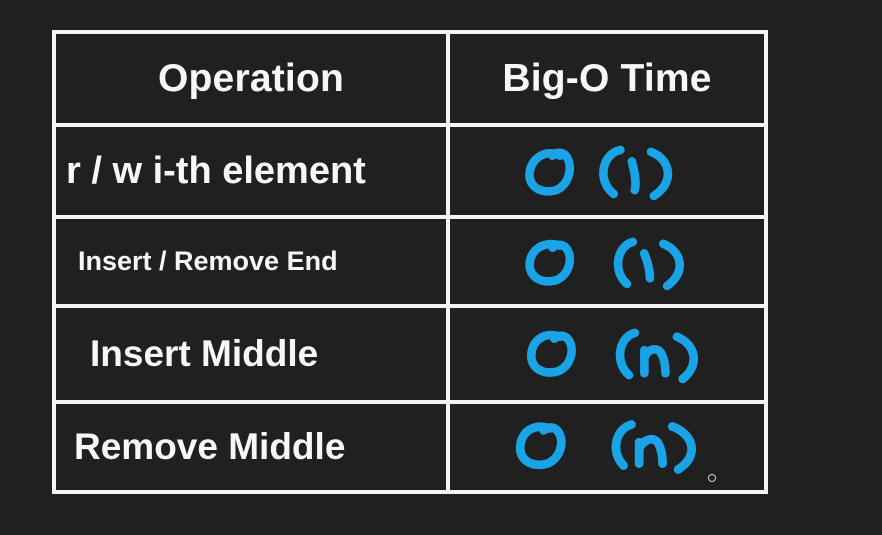  Describe the element at coordinates (253, 173) in the screenshot. I see `row-1-operation: r / w i-th element` at that location.